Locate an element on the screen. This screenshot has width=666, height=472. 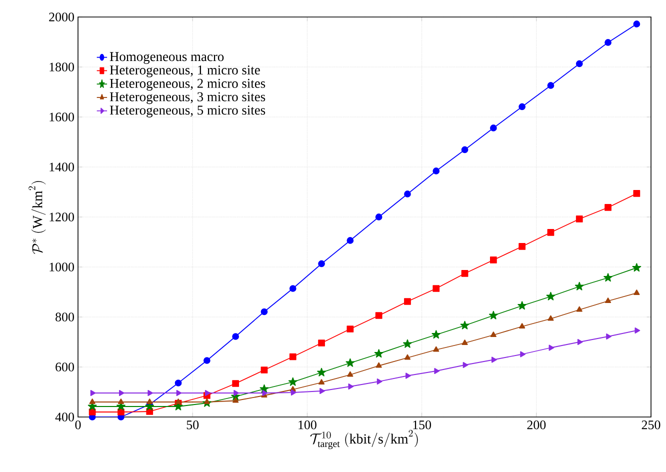
y-tick-label: 1200 is located at coordinates (62, 217).